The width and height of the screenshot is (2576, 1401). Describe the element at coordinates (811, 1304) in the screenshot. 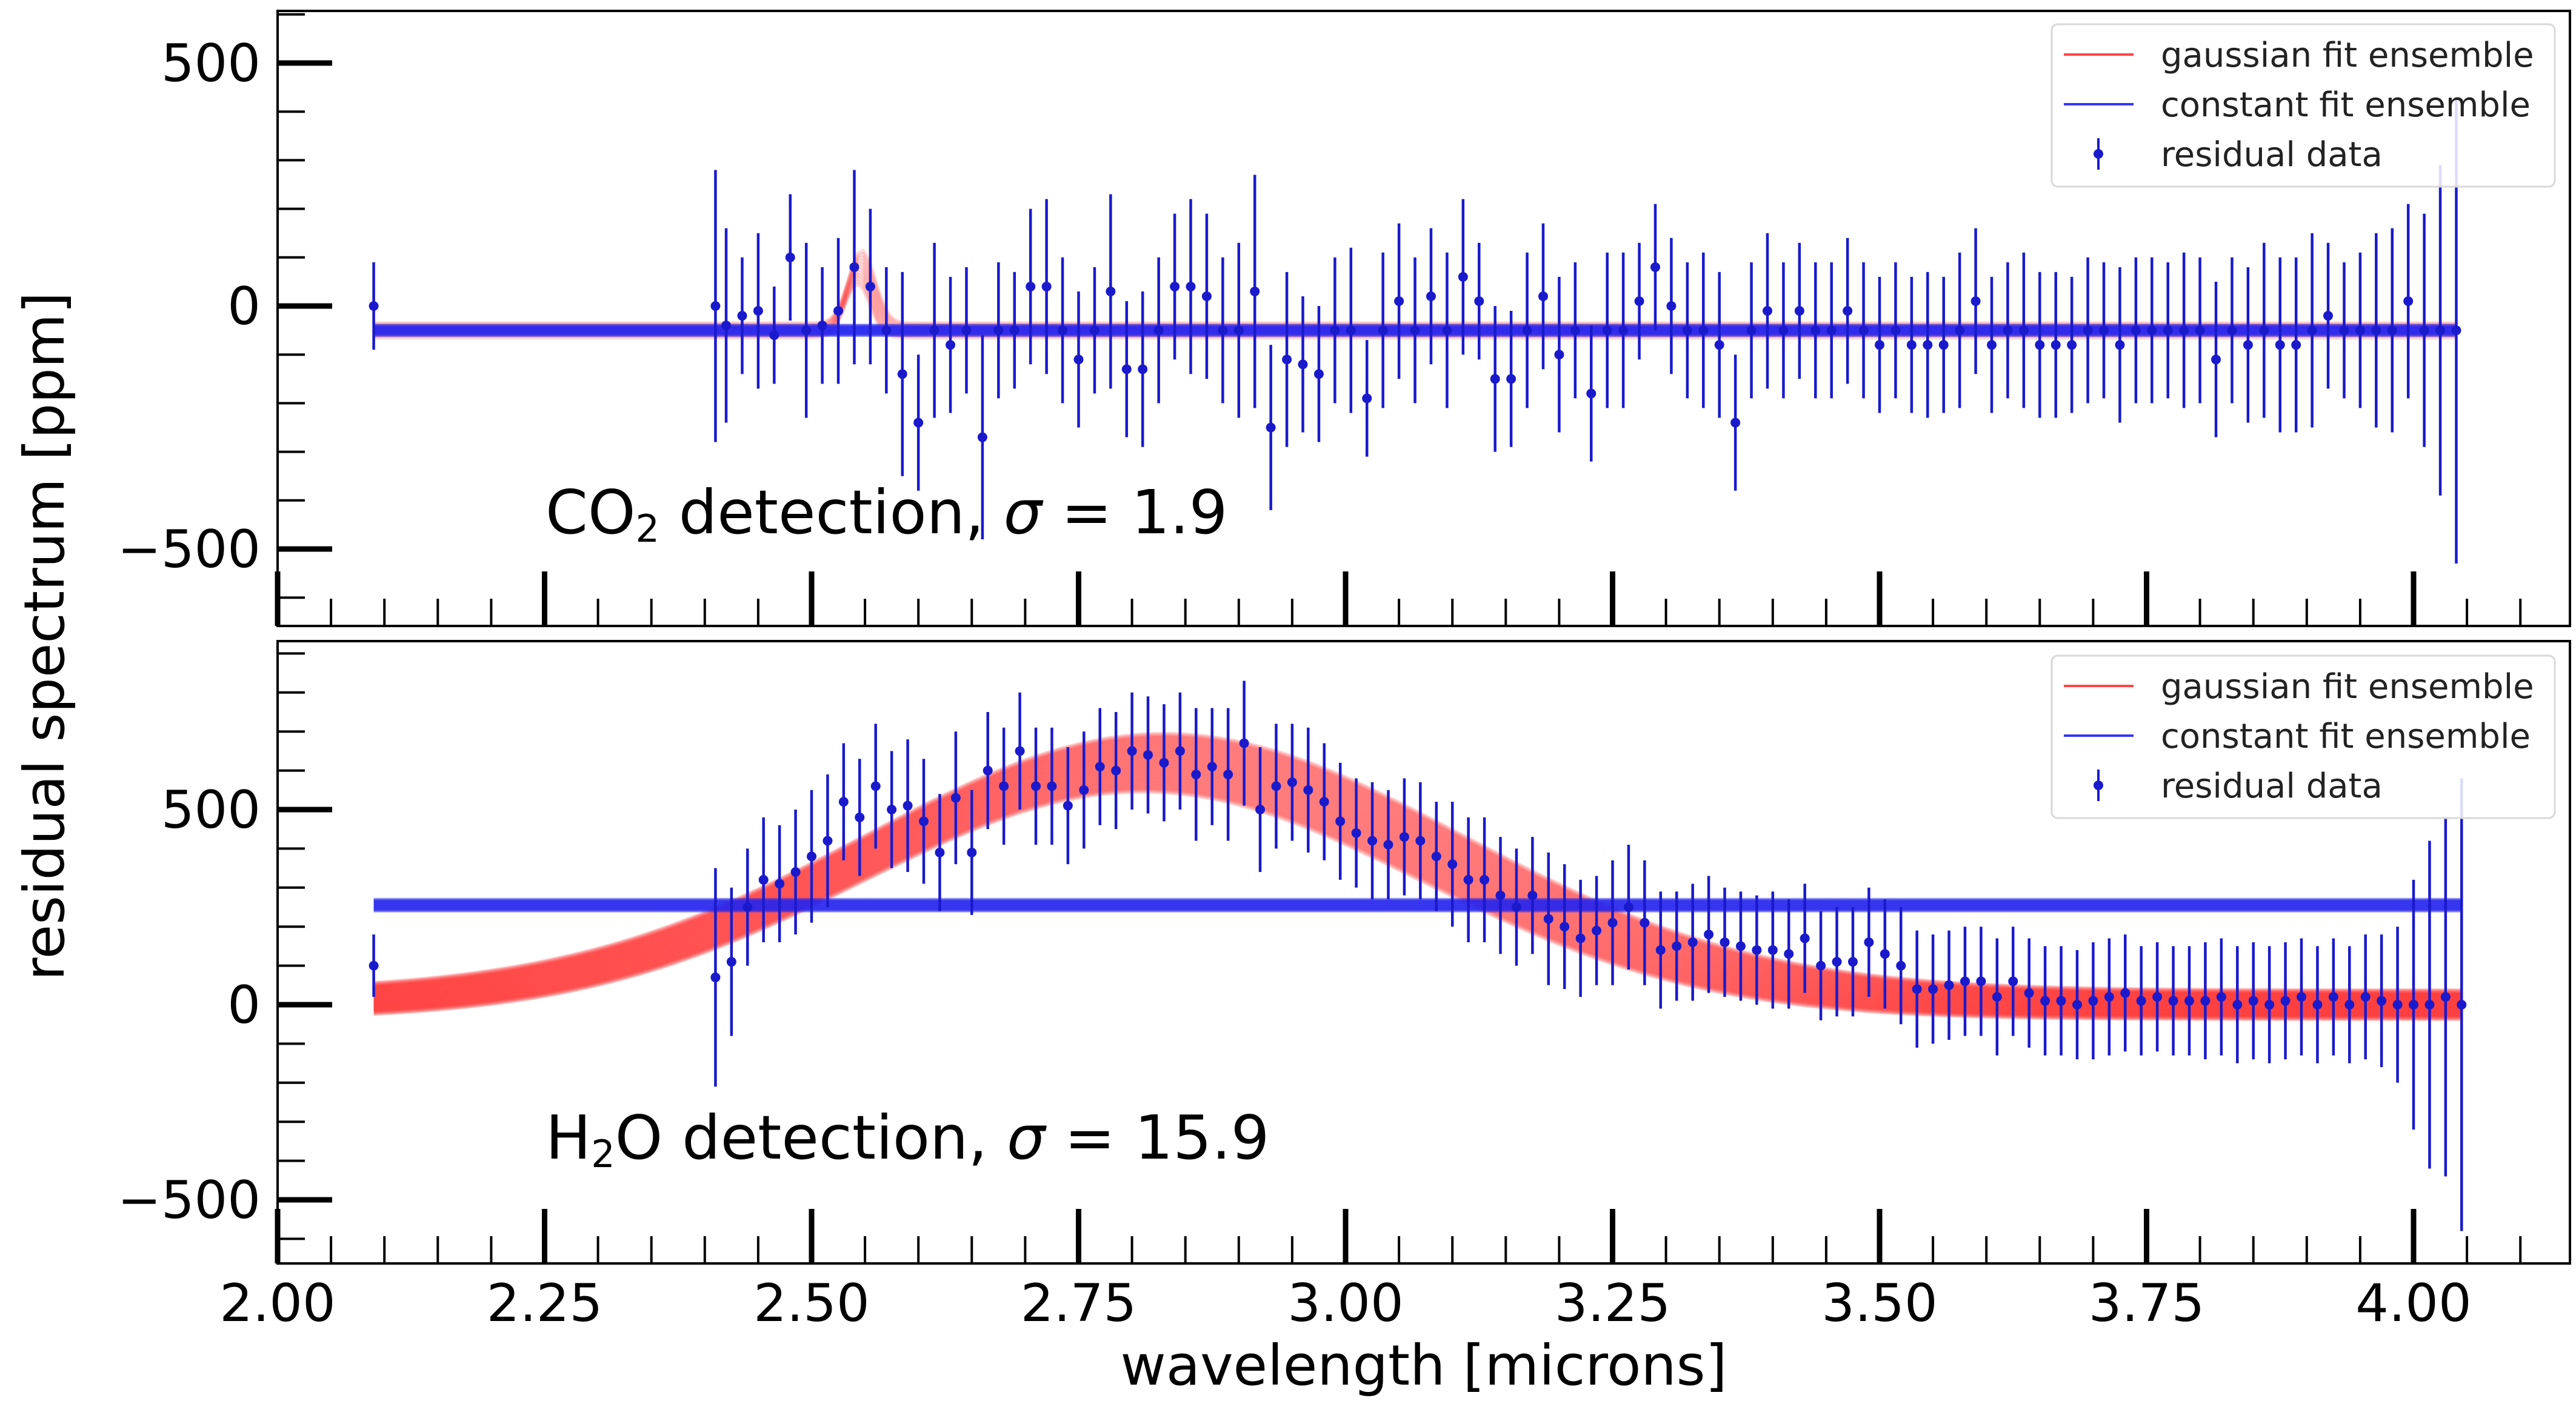

I see `x-tick-label: 2.50` at that location.